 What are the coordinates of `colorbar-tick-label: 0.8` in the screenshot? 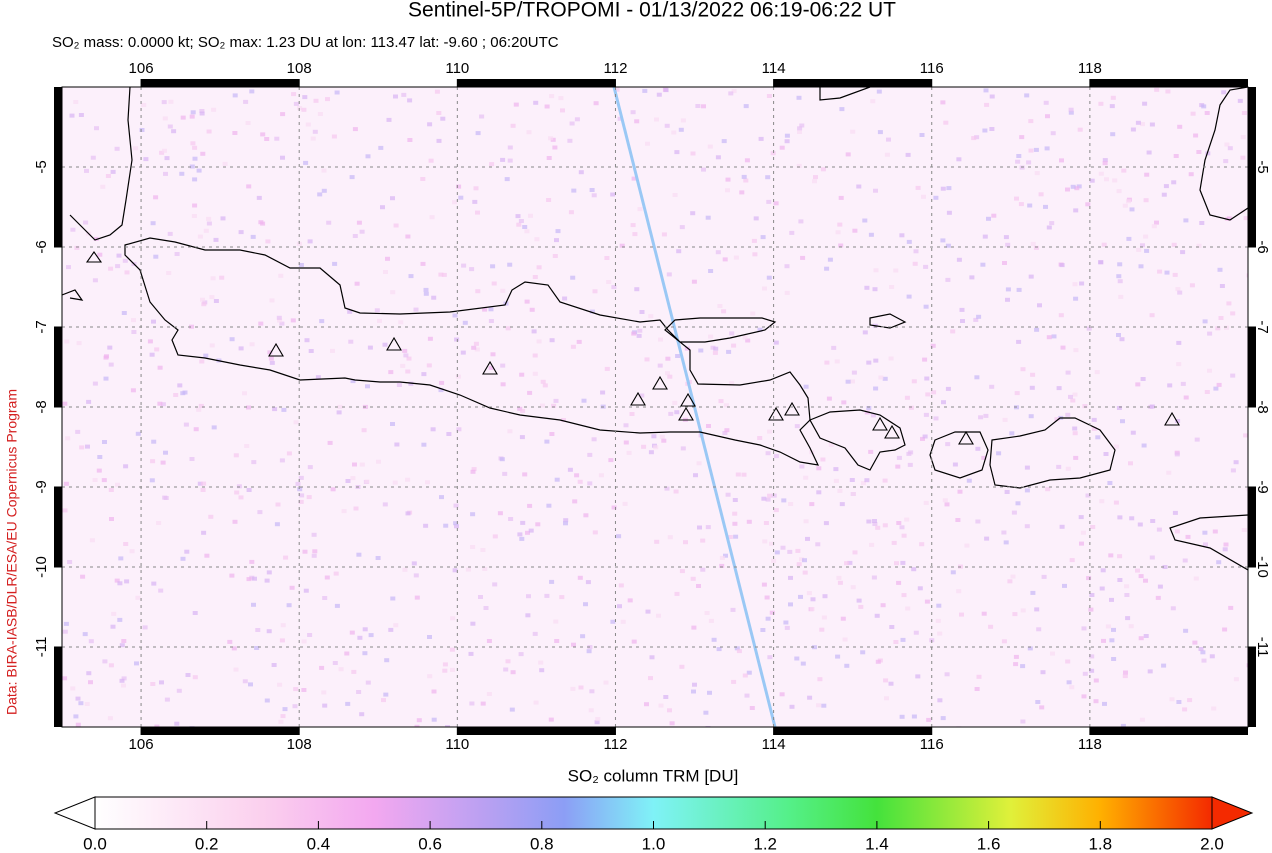 It's located at (542, 843).